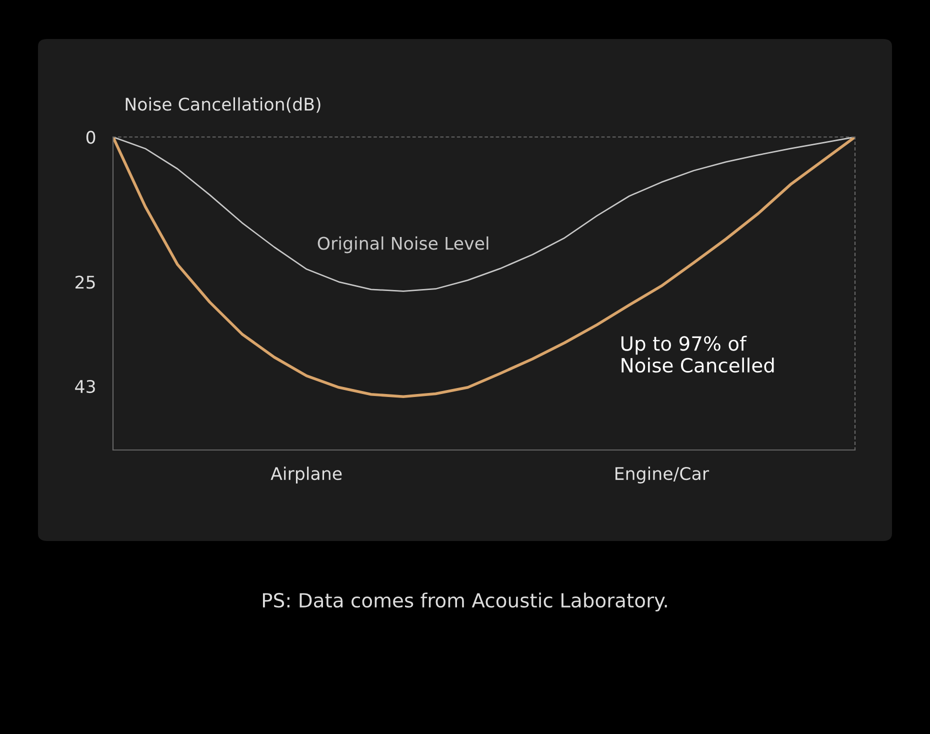 The width and height of the screenshot is (930, 734). Describe the element at coordinates (306, 475) in the screenshot. I see `x-tick-label: Airplane` at that location.